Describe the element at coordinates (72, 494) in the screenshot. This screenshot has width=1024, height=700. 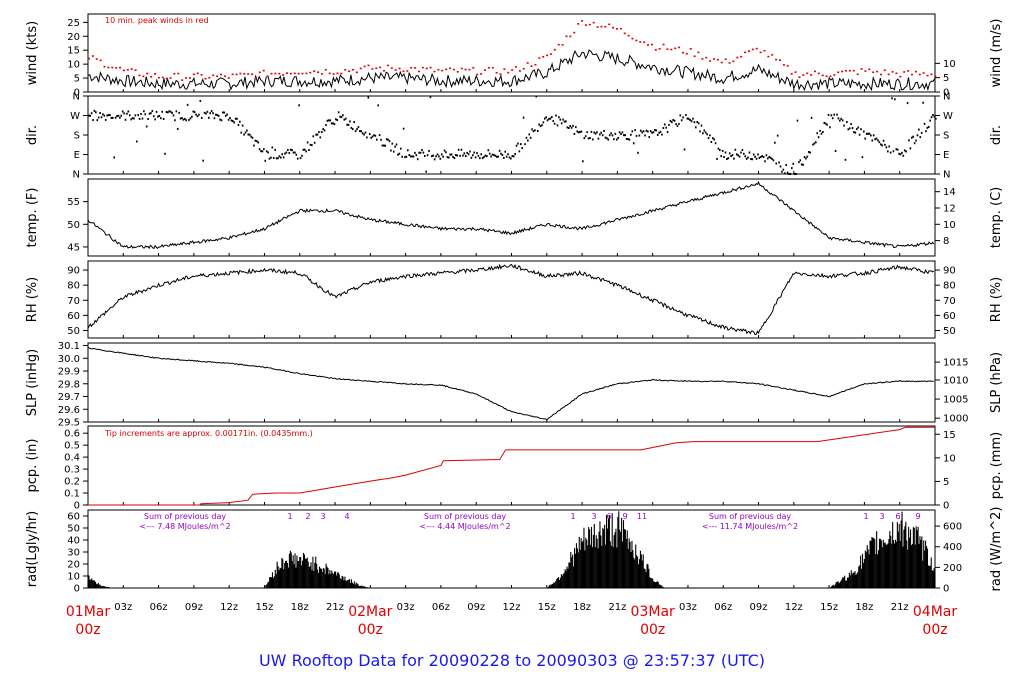
I see `pcp-left-tick-label: 0.1` at that location.